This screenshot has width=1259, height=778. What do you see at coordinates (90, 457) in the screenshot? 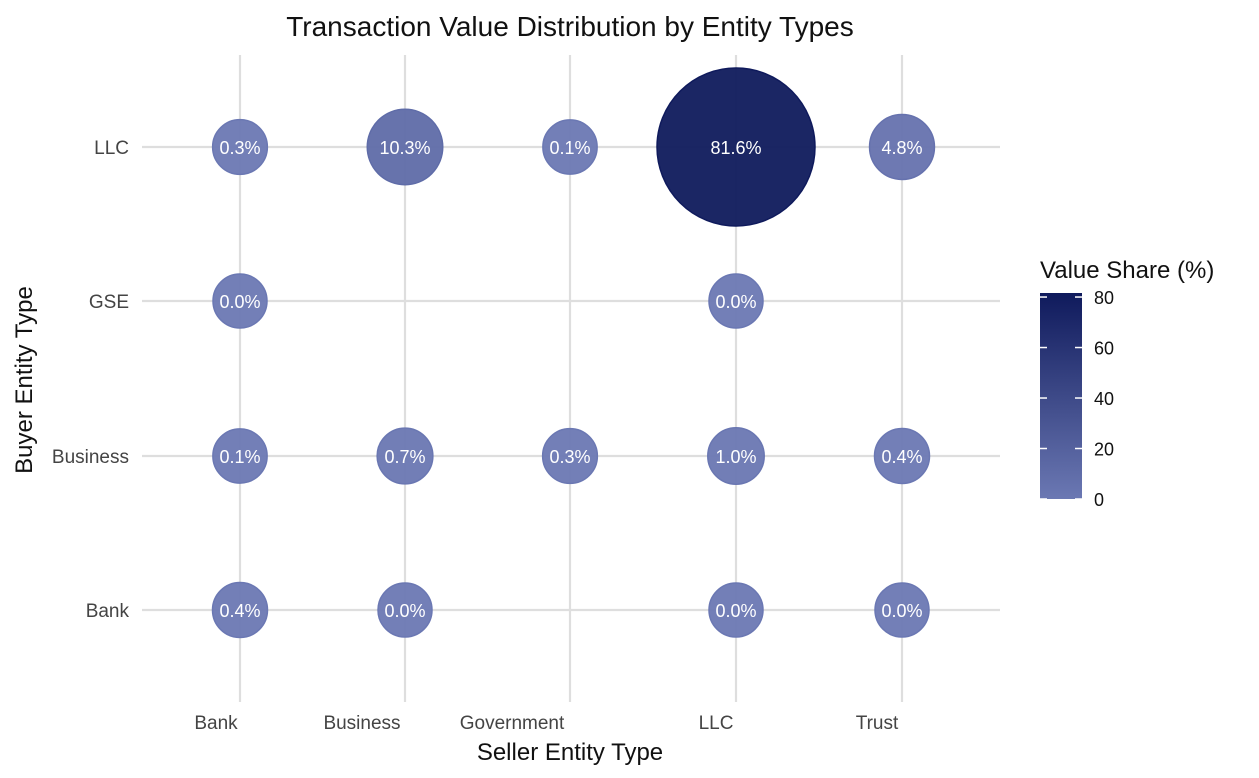
I see `y-tick-label: Business` at bounding box center [90, 457].